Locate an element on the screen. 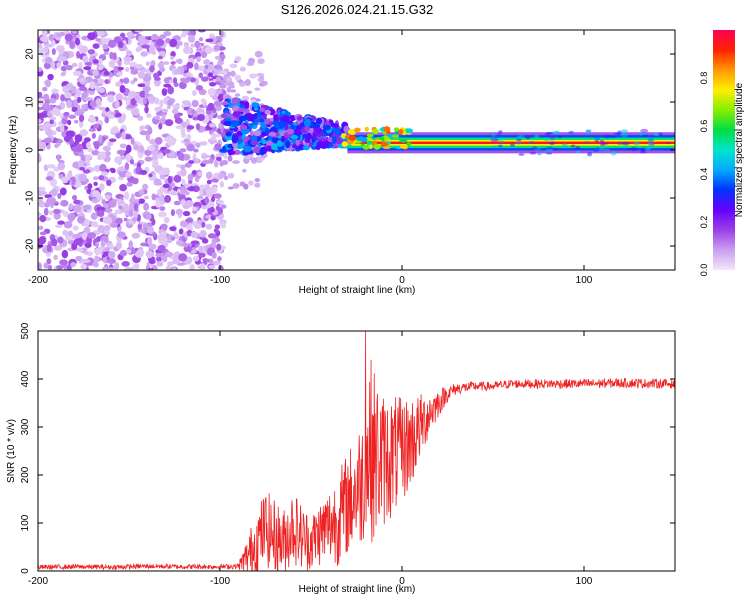 The image size is (750, 600). snr-x-tick-label: -200 is located at coordinates (38, 581).